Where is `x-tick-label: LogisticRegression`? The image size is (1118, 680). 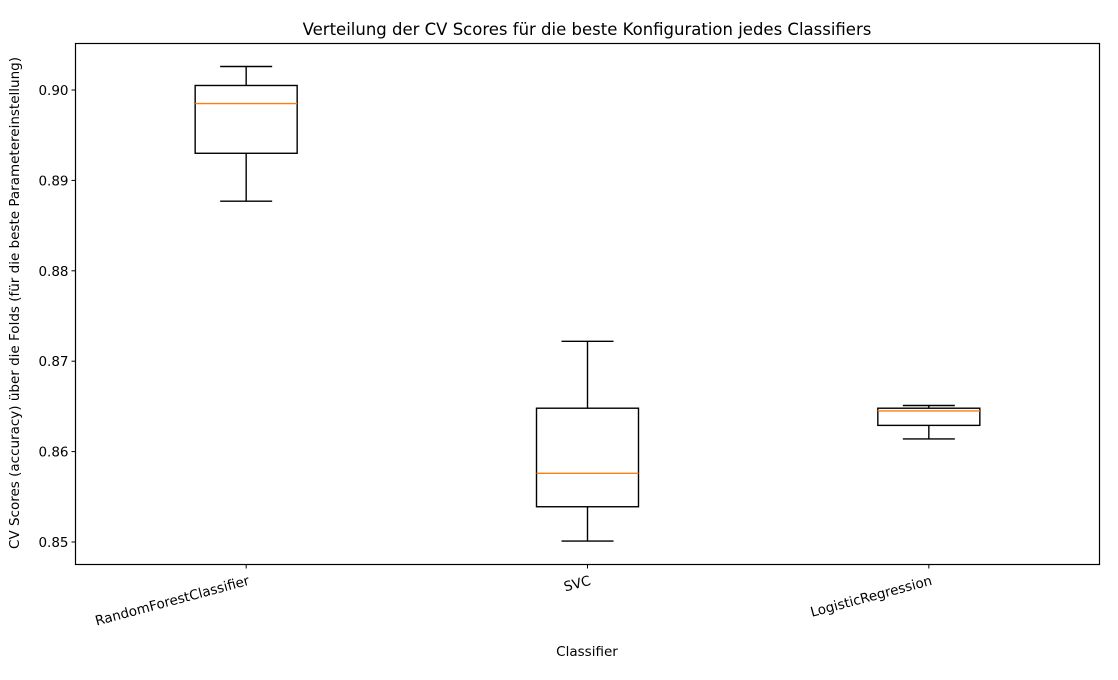
x-tick-label: LogisticRegression is located at coordinates (871, 597).